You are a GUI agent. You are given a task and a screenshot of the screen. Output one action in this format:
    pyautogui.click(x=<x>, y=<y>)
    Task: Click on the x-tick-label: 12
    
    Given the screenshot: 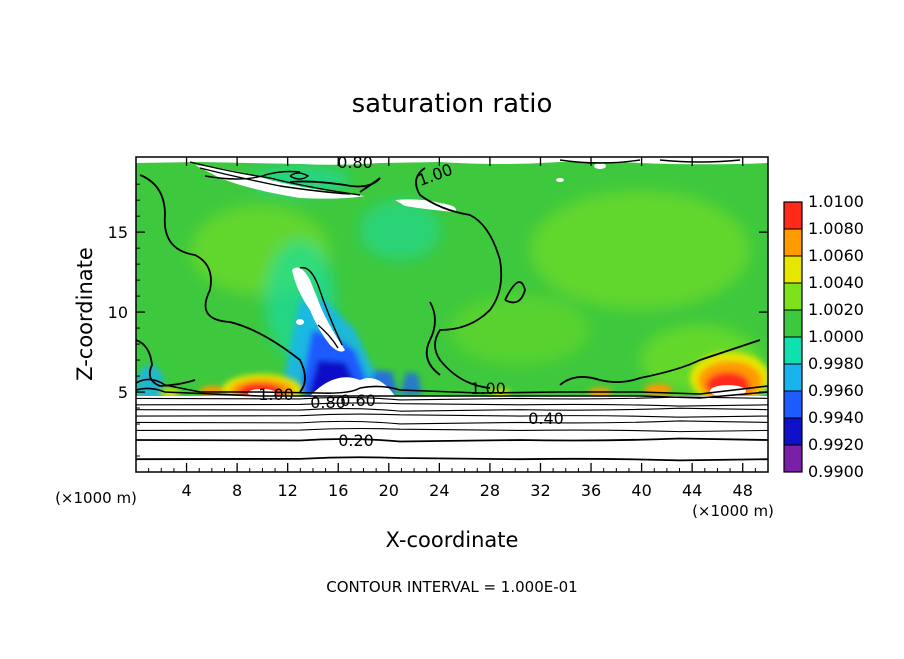 What is the action you would take?
    pyautogui.click(x=288, y=490)
    